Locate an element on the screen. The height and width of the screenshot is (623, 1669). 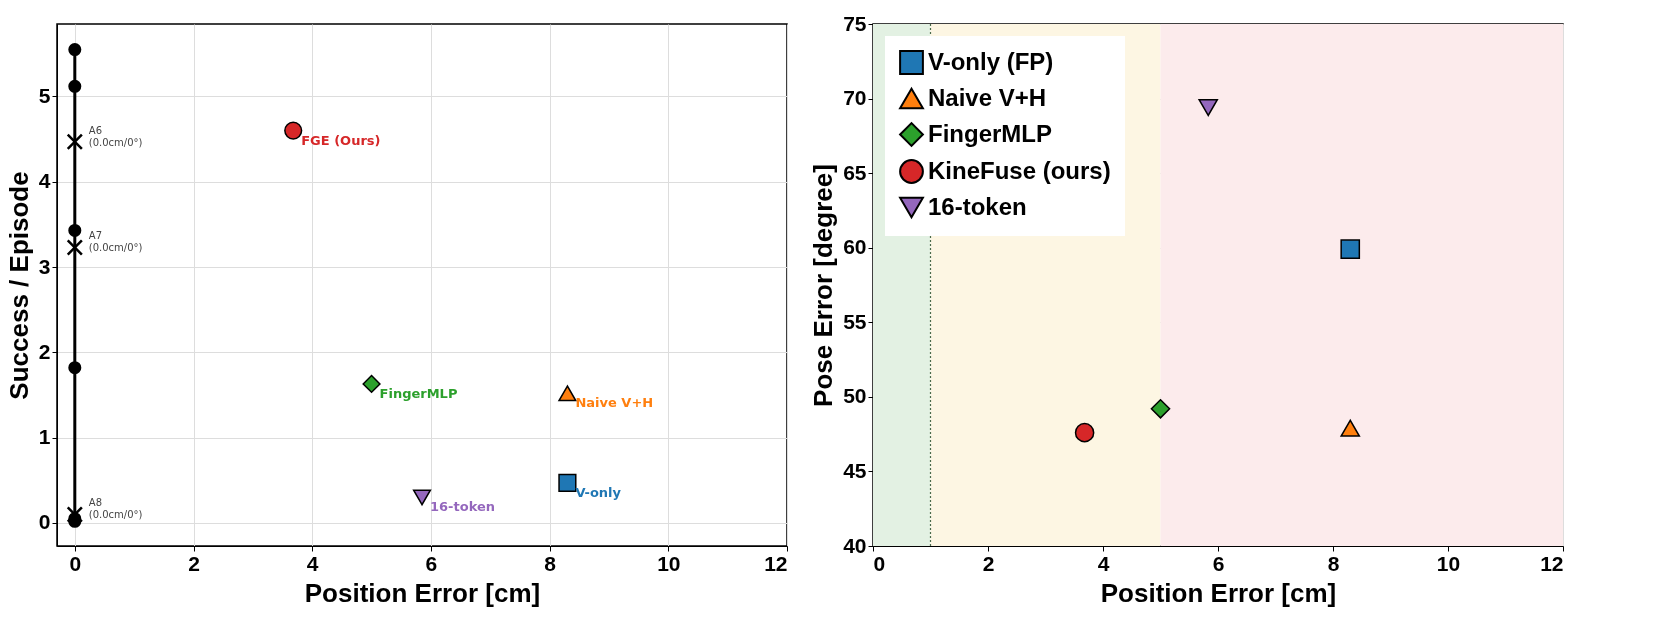
series-label: FingerMLP is located at coordinates (418, 393).